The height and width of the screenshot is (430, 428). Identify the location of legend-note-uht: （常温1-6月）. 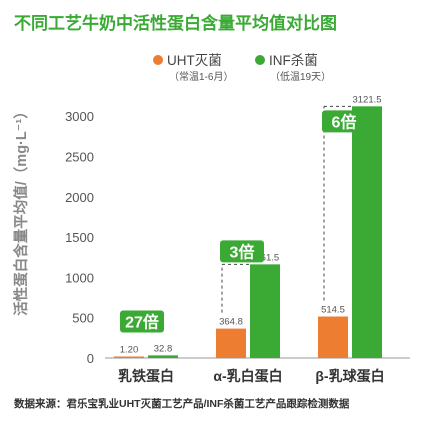
(201, 76).